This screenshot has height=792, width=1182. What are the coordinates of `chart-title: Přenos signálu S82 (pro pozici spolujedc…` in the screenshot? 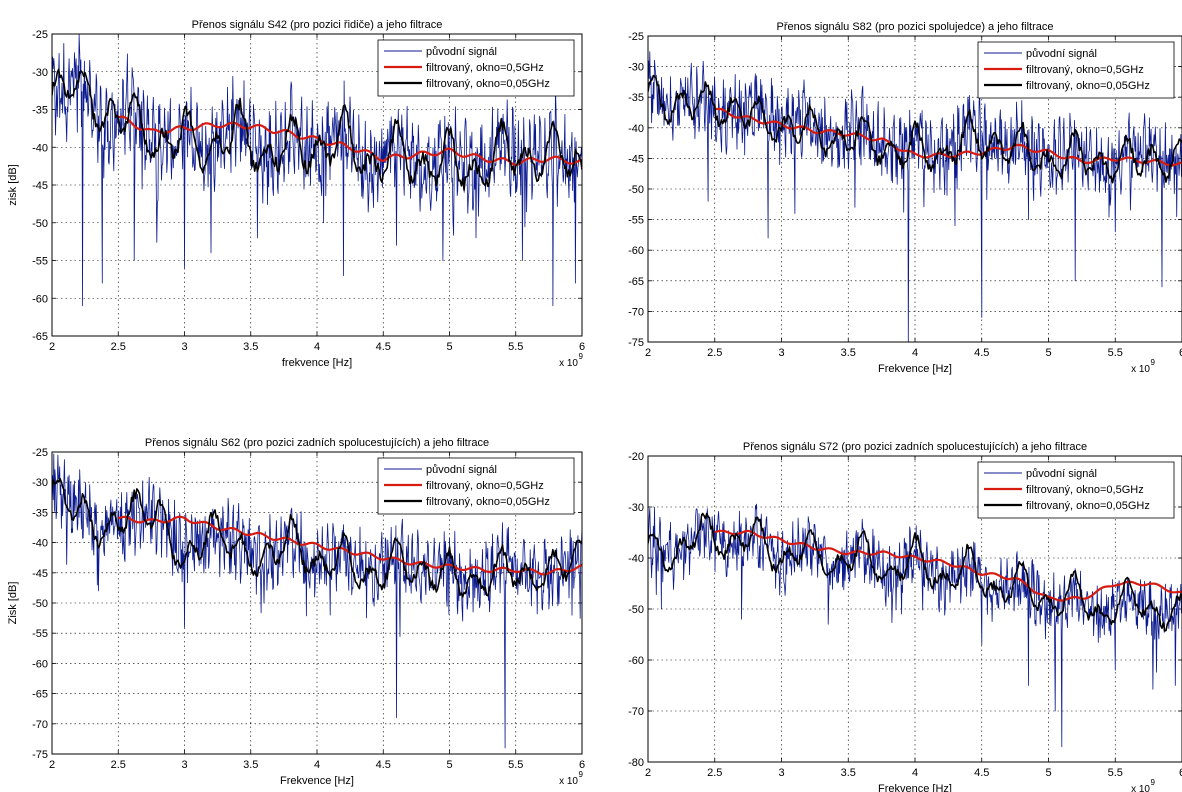 It's located at (915, 27).